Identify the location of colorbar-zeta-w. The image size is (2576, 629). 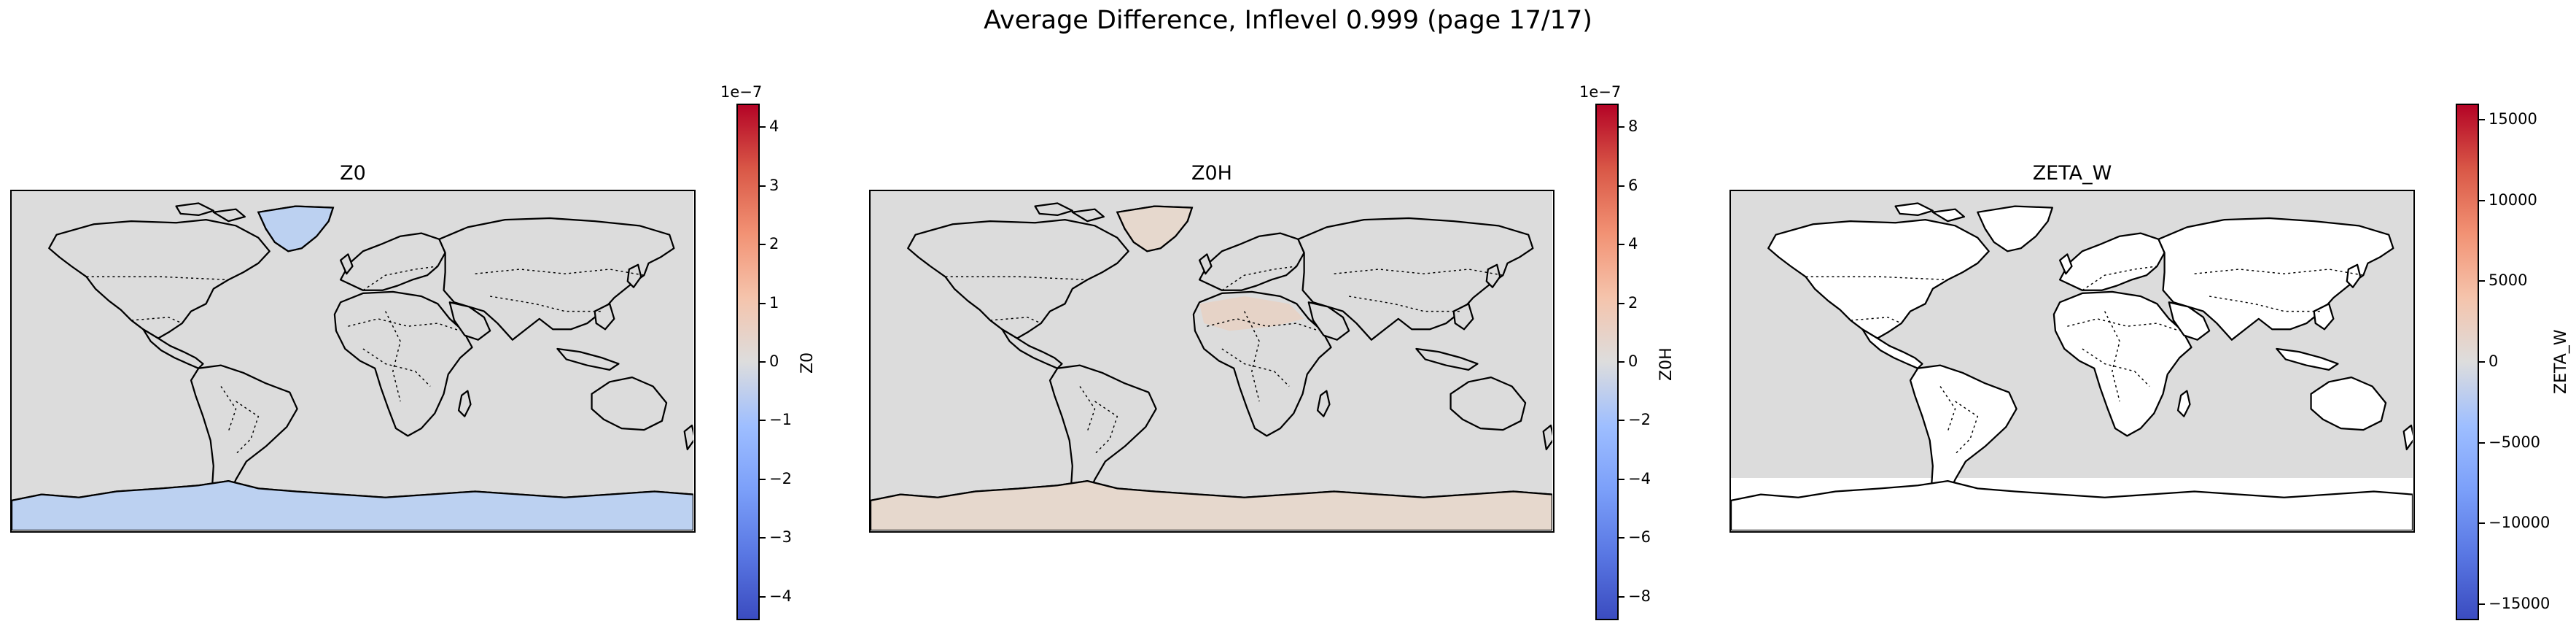
(2467, 362).